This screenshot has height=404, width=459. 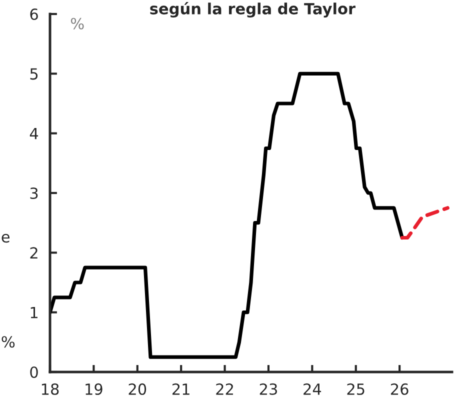 I want to click on chart-title: según la regla de Taylor, so click(x=253, y=10).